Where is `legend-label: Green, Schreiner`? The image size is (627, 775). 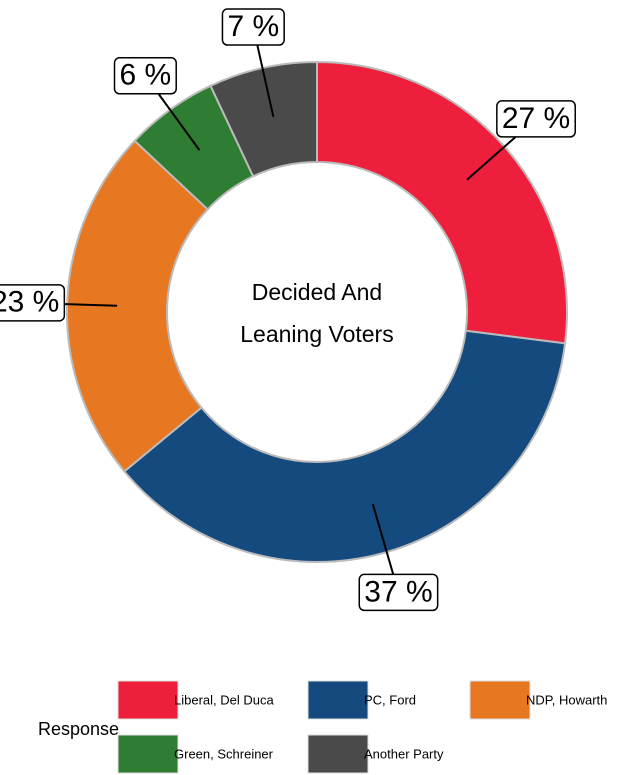 legend-label: Green, Schreiner is located at coordinates (224, 753).